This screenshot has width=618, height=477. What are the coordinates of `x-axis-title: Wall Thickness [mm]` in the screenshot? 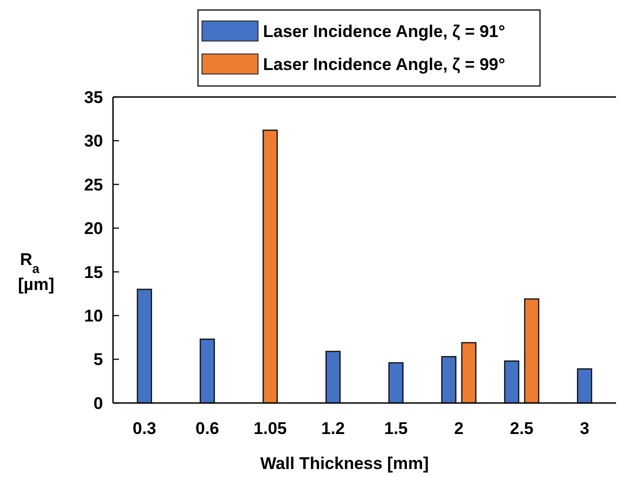 It's located at (344, 463).